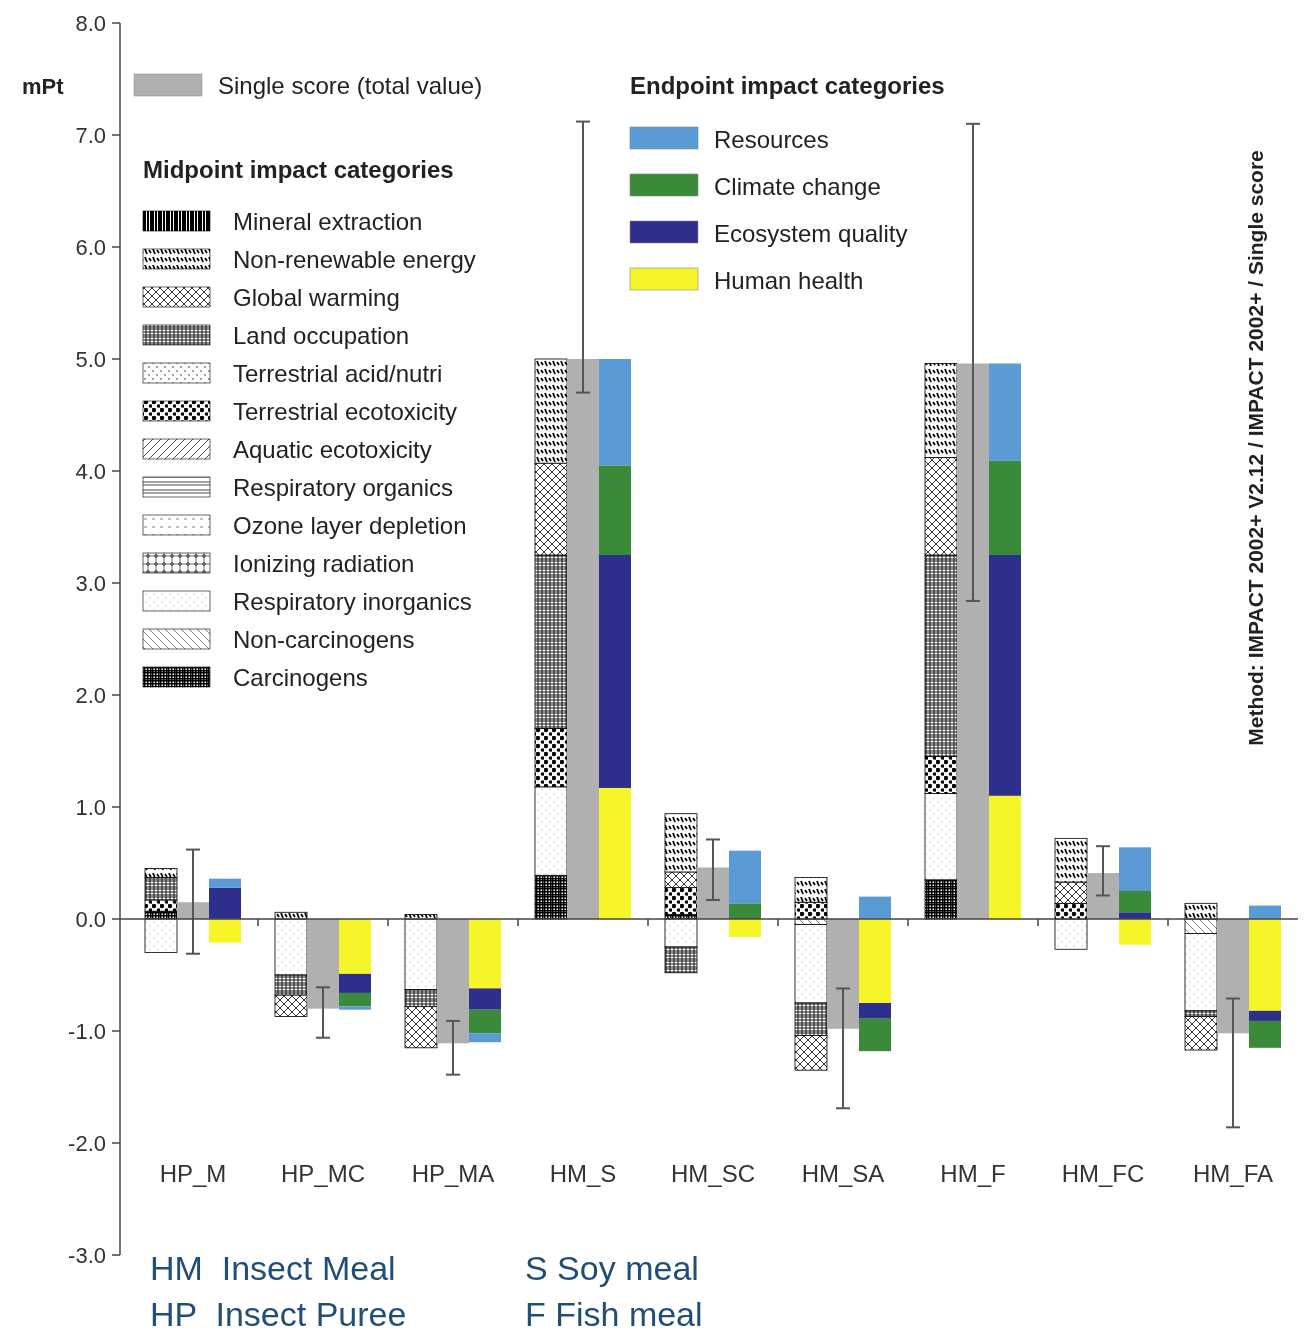 This screenshot has height=1338, width=1305. I want to click on legend-label: Respiratory inorganics, so click(352, 601).